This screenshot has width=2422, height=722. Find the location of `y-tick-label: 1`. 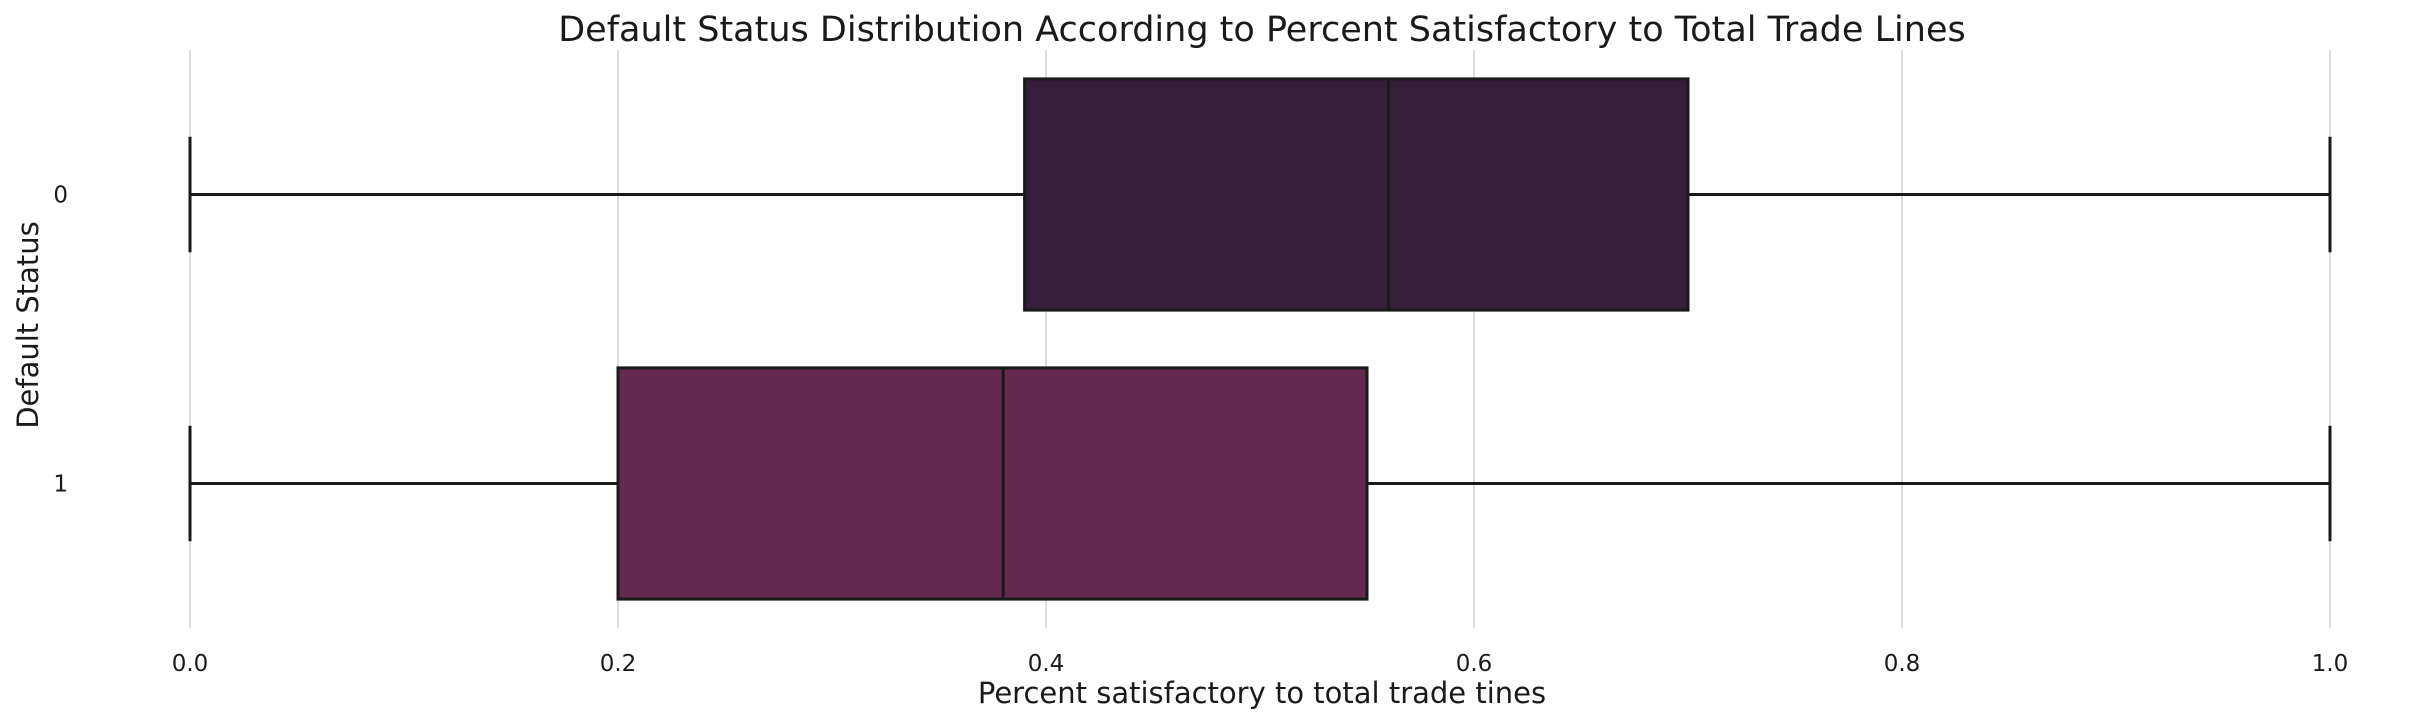

y-tick-label: 1 is located at coordinates (60, 485).